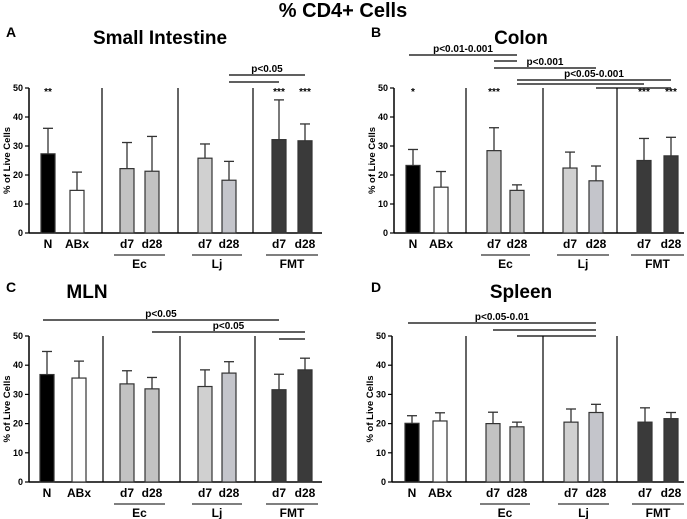 This screenshot has height=519, width=687. What do you see at coordinates (463, 49) in the screenshot?
I see `p-value-label: p<0.01-0.001` at bounding box center [463, 49].